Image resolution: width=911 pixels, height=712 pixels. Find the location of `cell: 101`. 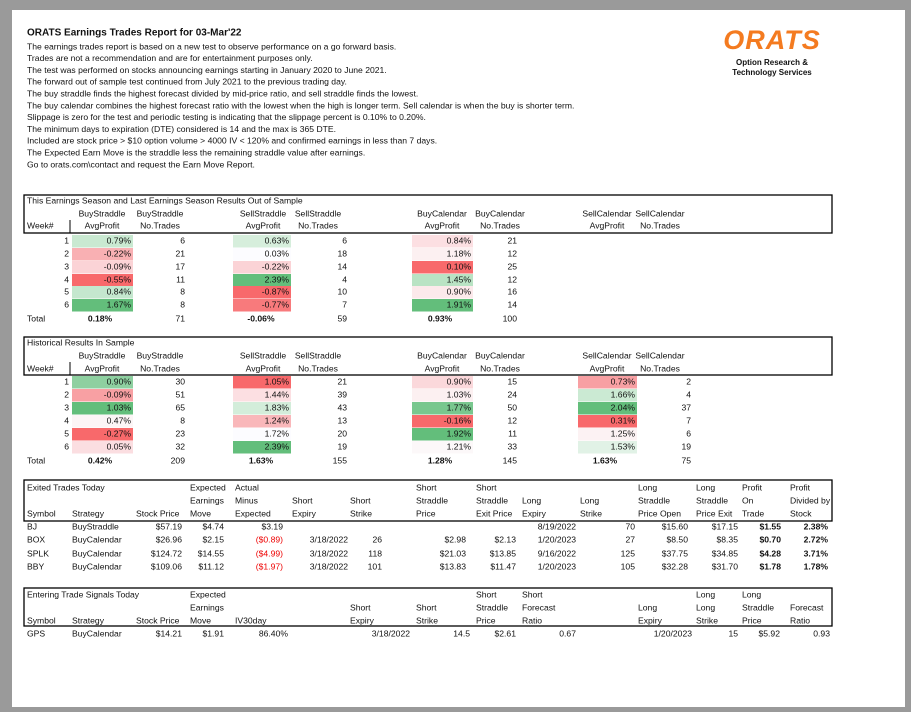

cell: 101 is located at coordinates (375, 566).